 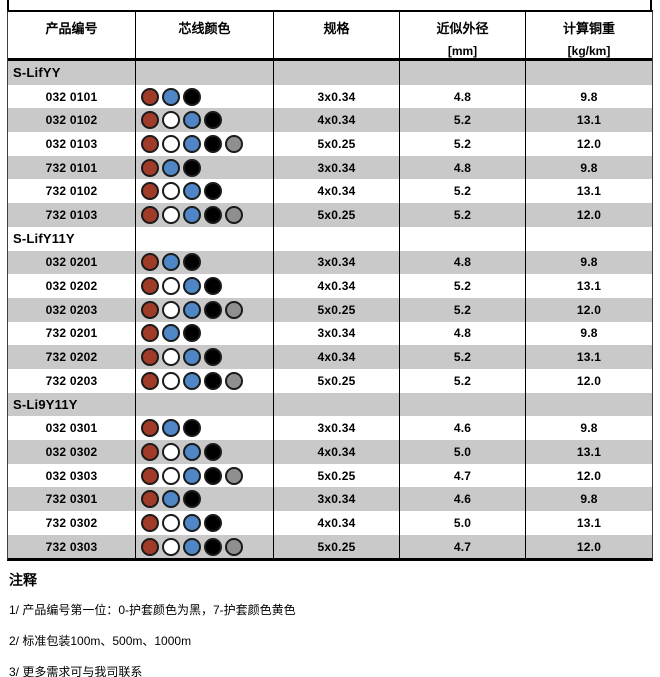 What do you see at coordinates (72, 191) in the screenshot?
I see `product-code-cell: 732 0102` at bounding box center [72, 191].